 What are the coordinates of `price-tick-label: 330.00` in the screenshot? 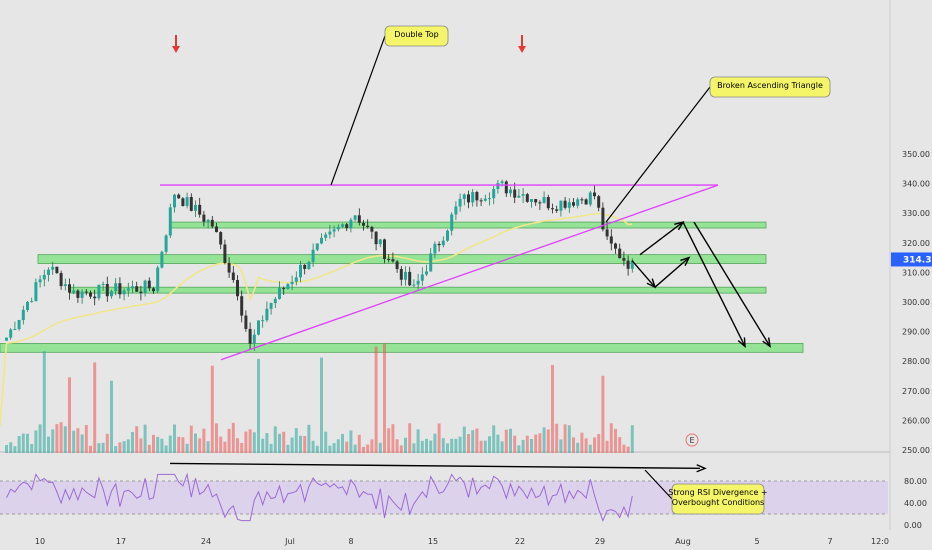 It's located at (916, 213).